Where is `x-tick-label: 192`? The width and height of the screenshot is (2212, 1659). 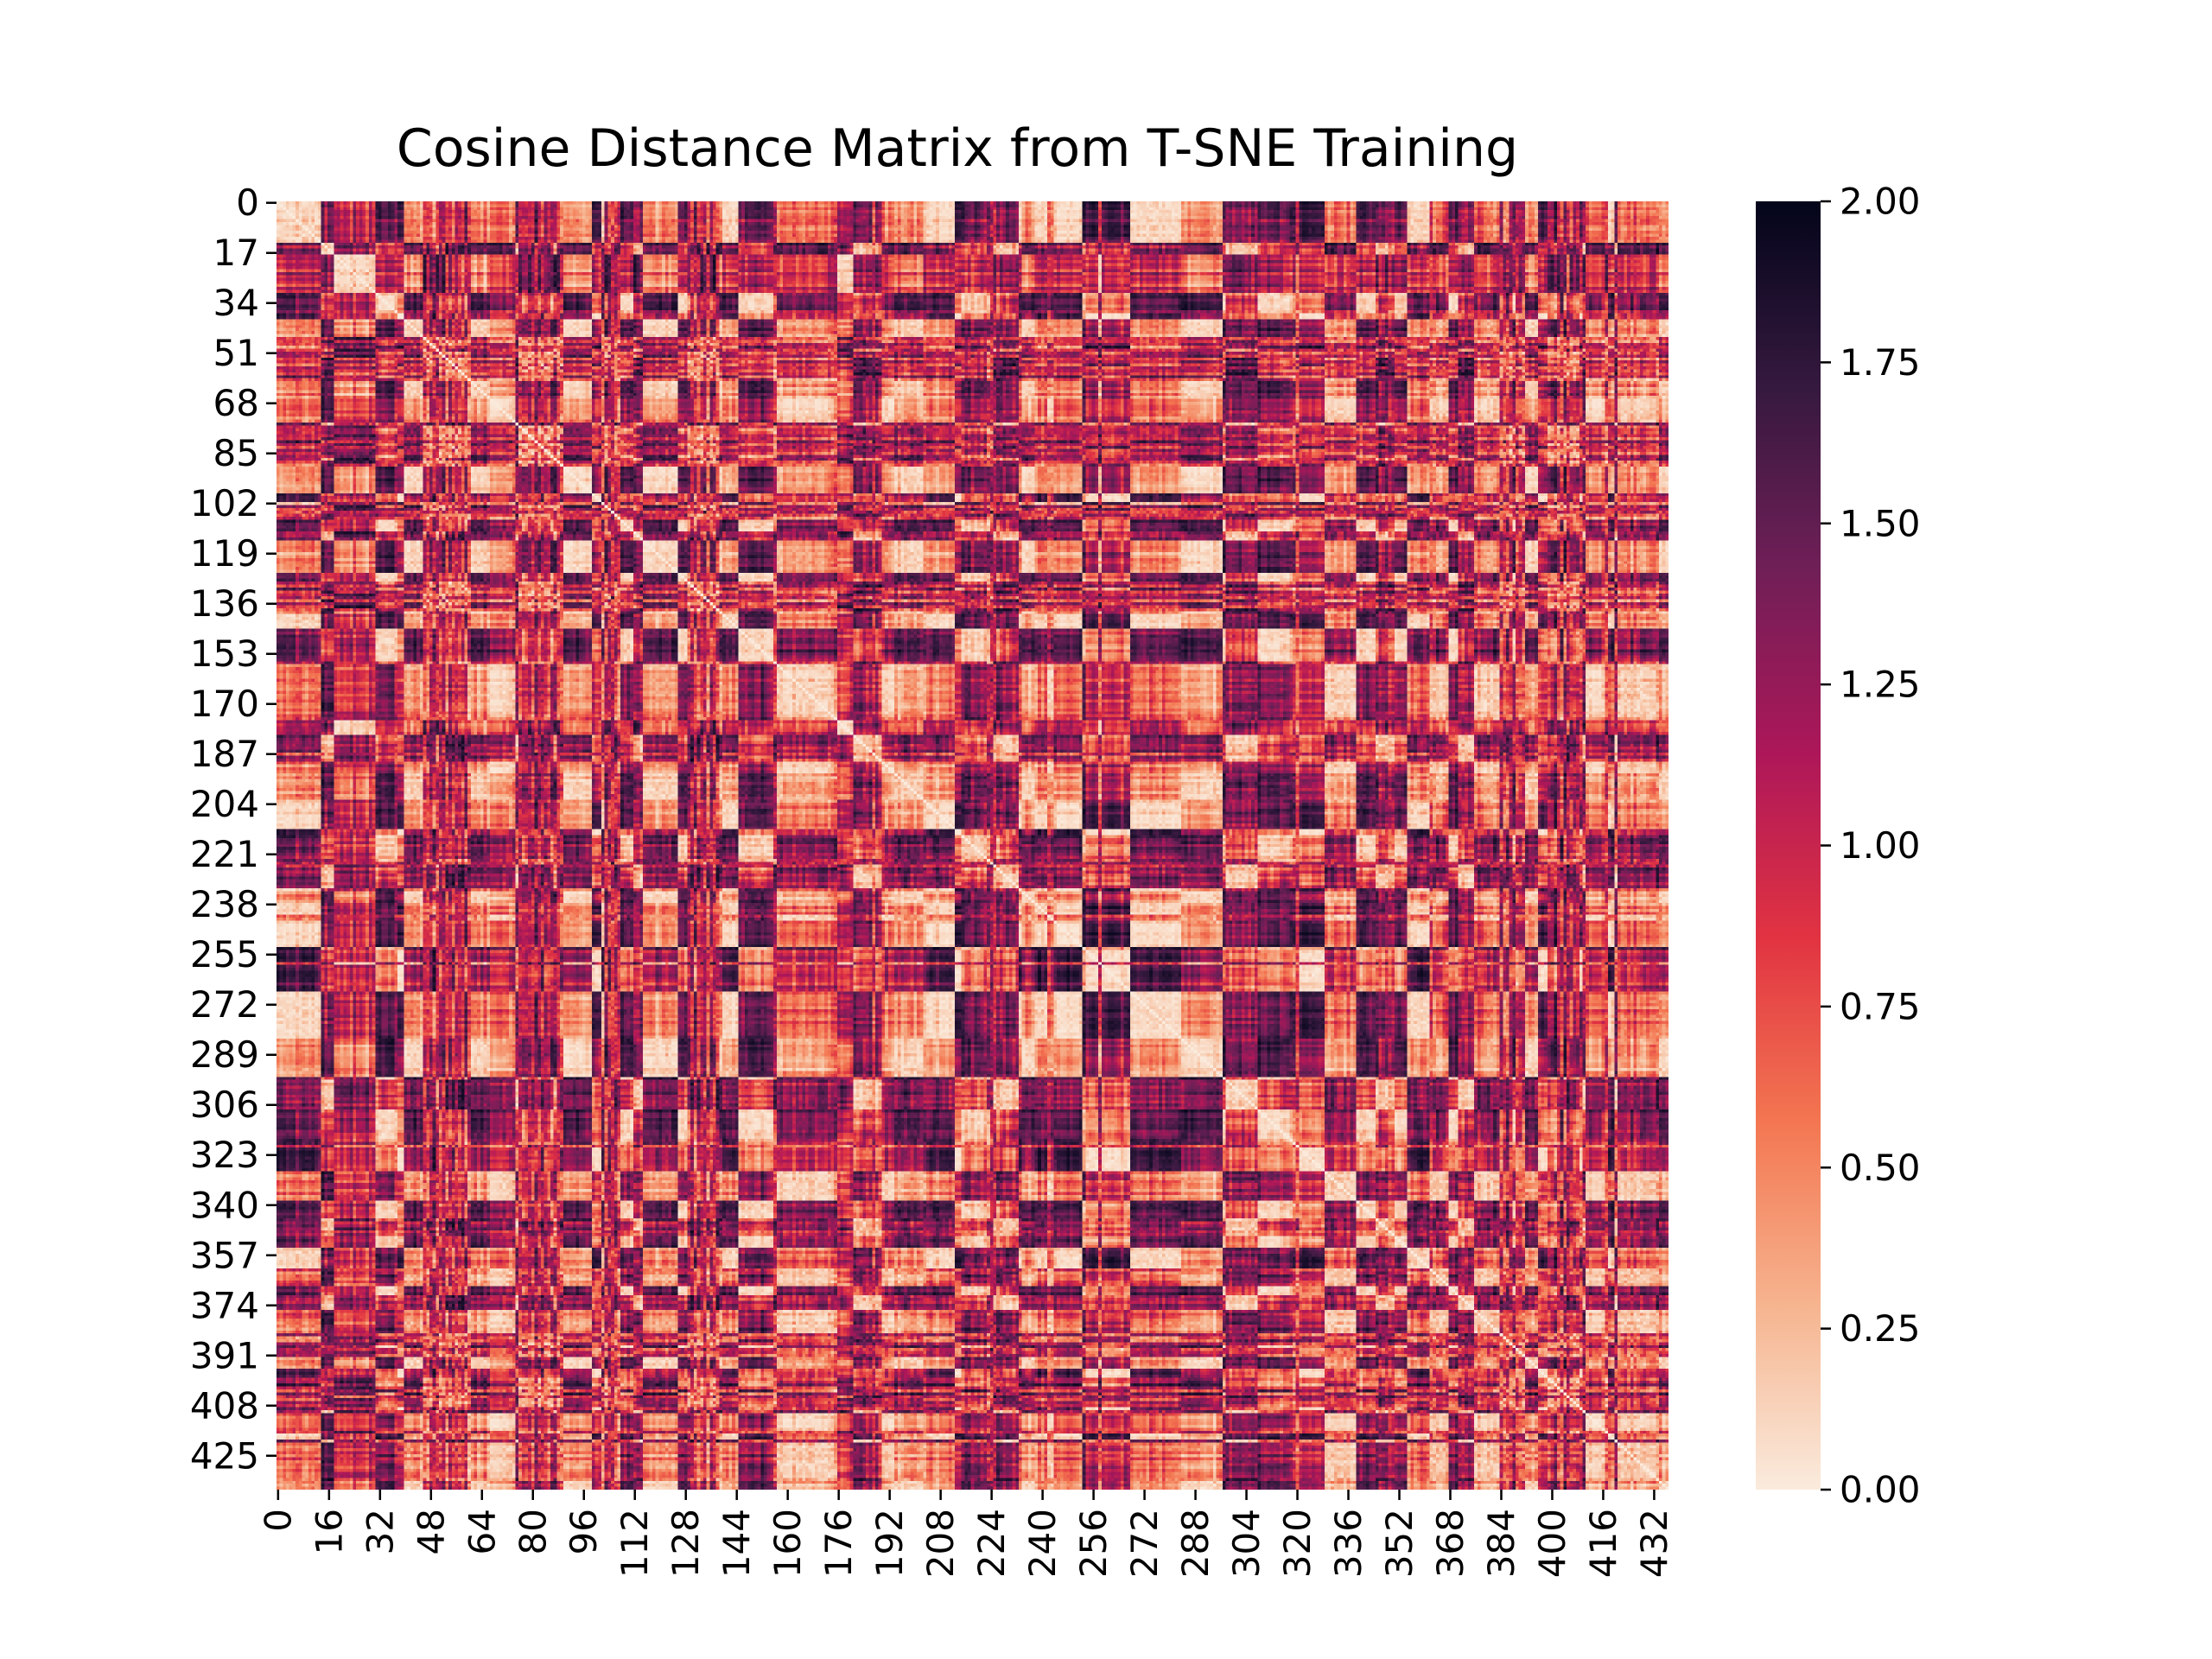 x-tick-label: 192 is located at coordinates (889, 1543).